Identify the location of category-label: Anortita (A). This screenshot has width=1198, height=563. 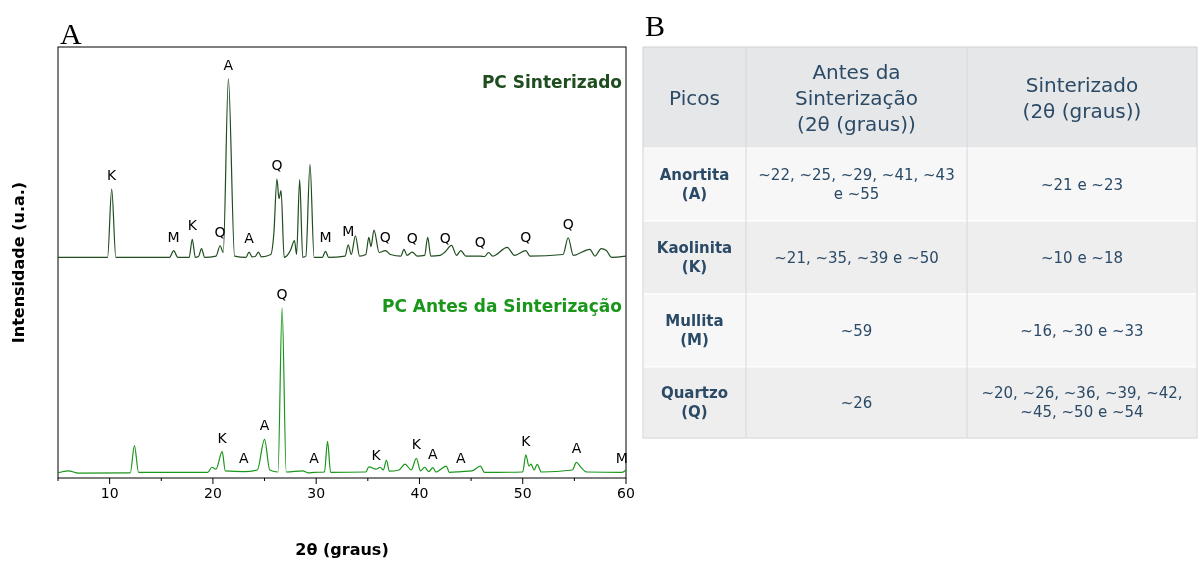
(694, 184).